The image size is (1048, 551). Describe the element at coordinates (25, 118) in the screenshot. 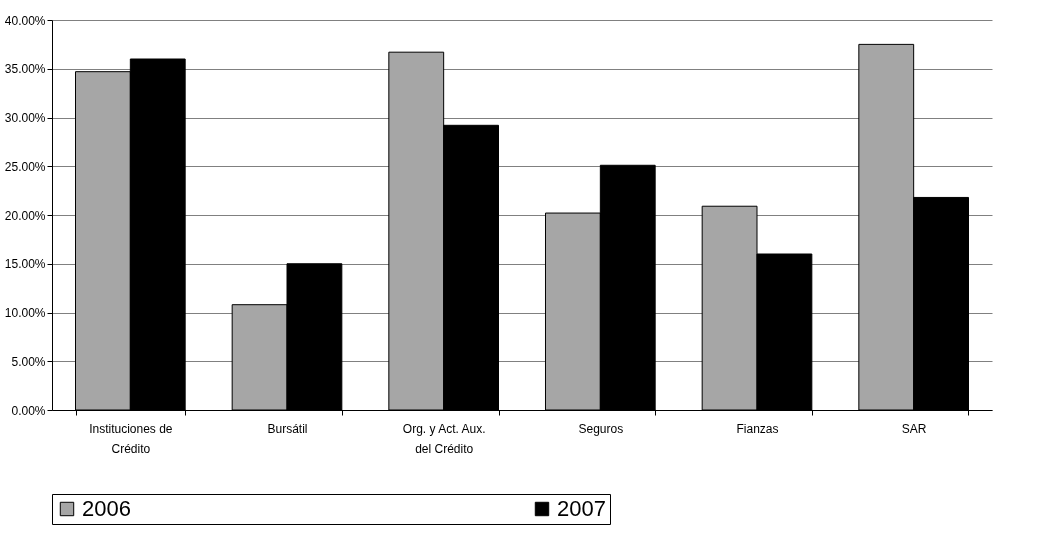

I see `y-tick-label: 30.00%` at that location.